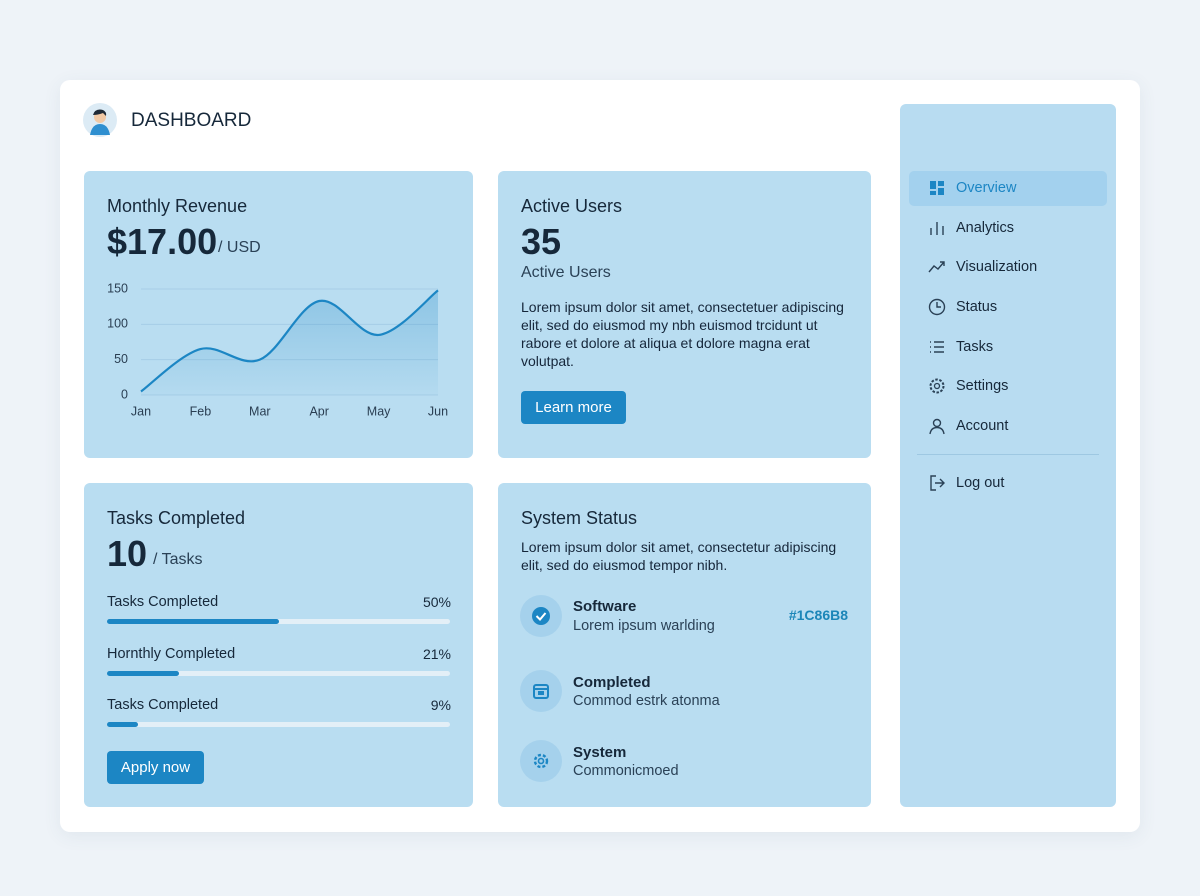 The image size is (1200, 896). What do you see at coordinates (438, 411) in the screenshot?
I see `x-tick-label: Jun` at bounding box center [438, 411].